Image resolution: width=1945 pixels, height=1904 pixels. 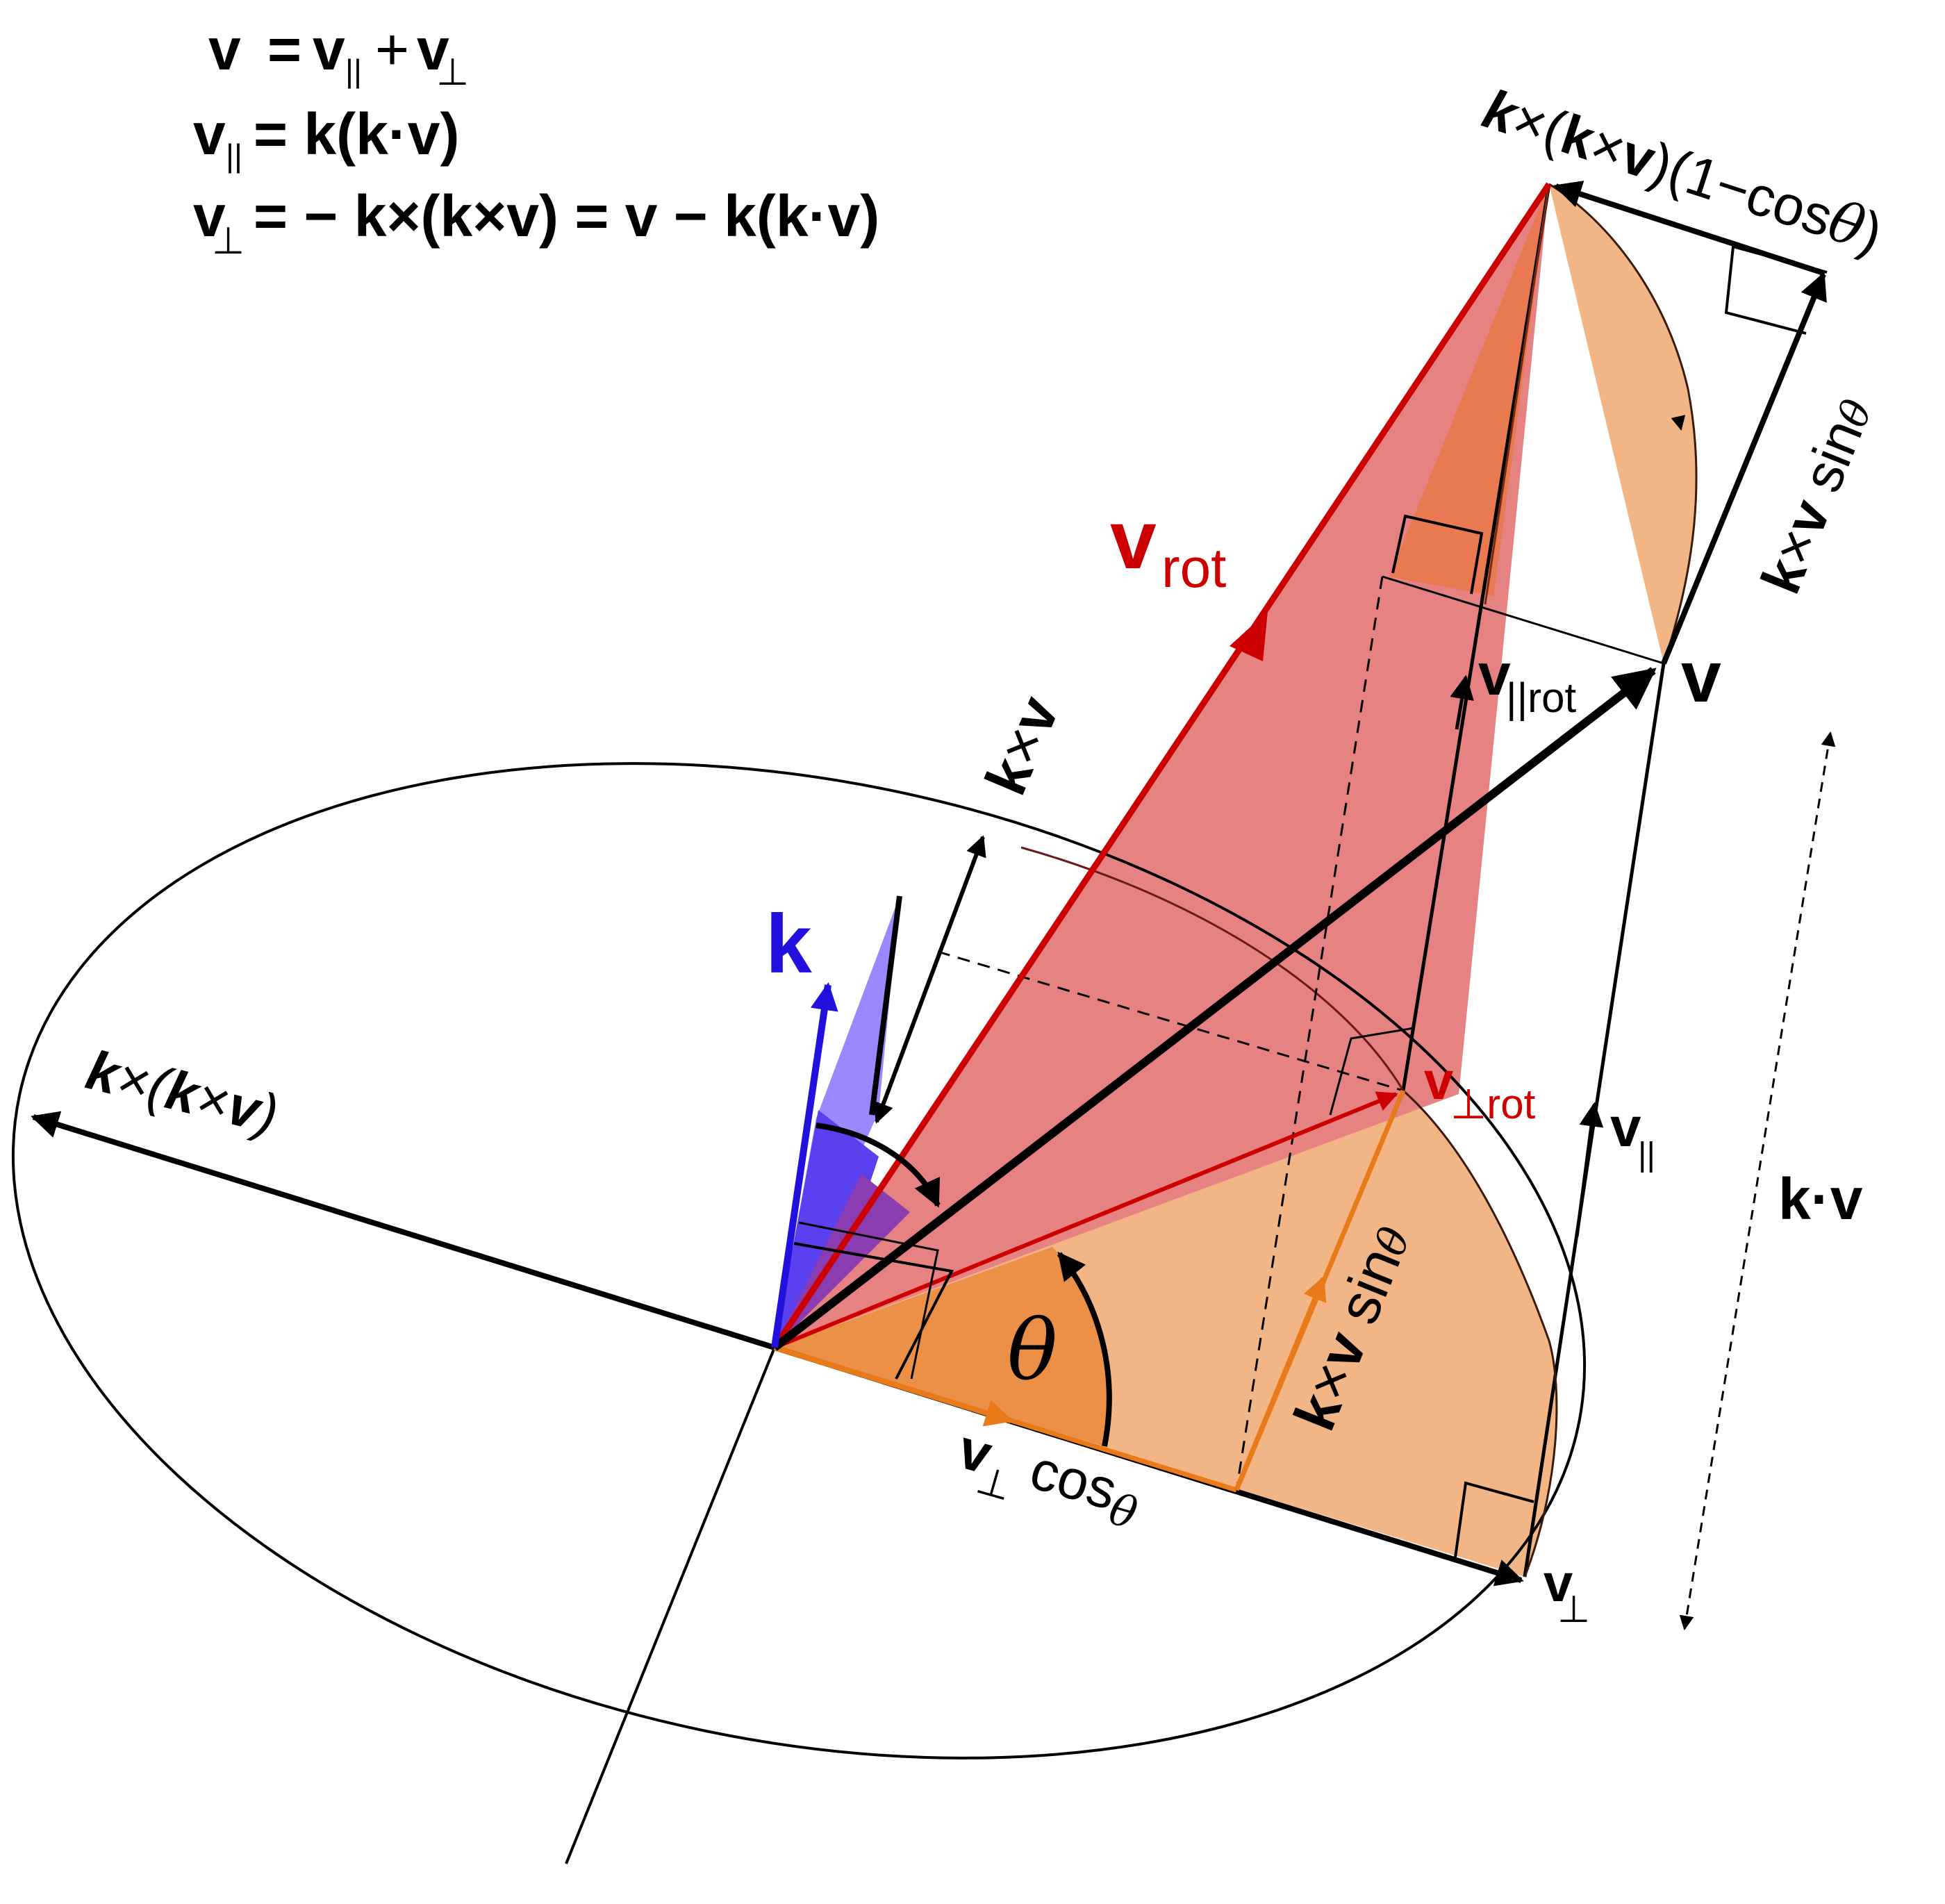 What do you see at coordinates (1742, 191) in the screenshot?
I see `tf-tail: )(1−cos` at bounding box center [1742, 191].